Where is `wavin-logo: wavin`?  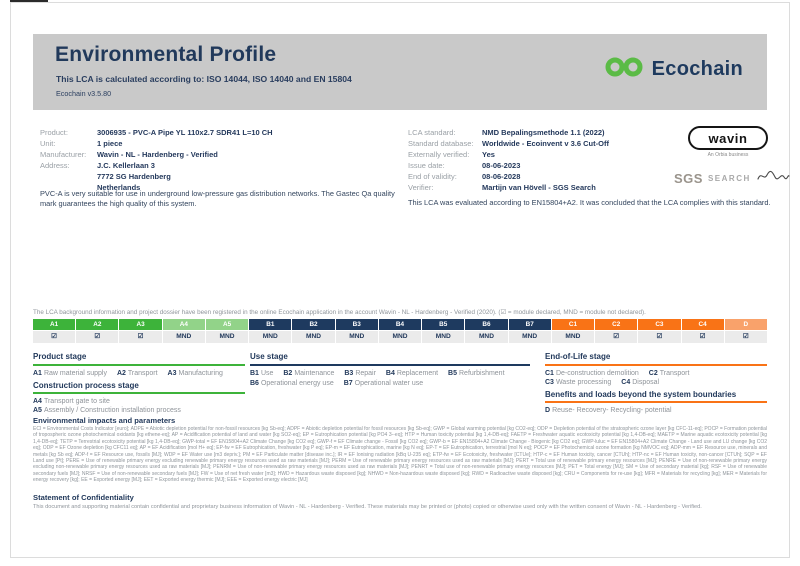 wavin-logo: wavin is located at coordinates (728, 138).